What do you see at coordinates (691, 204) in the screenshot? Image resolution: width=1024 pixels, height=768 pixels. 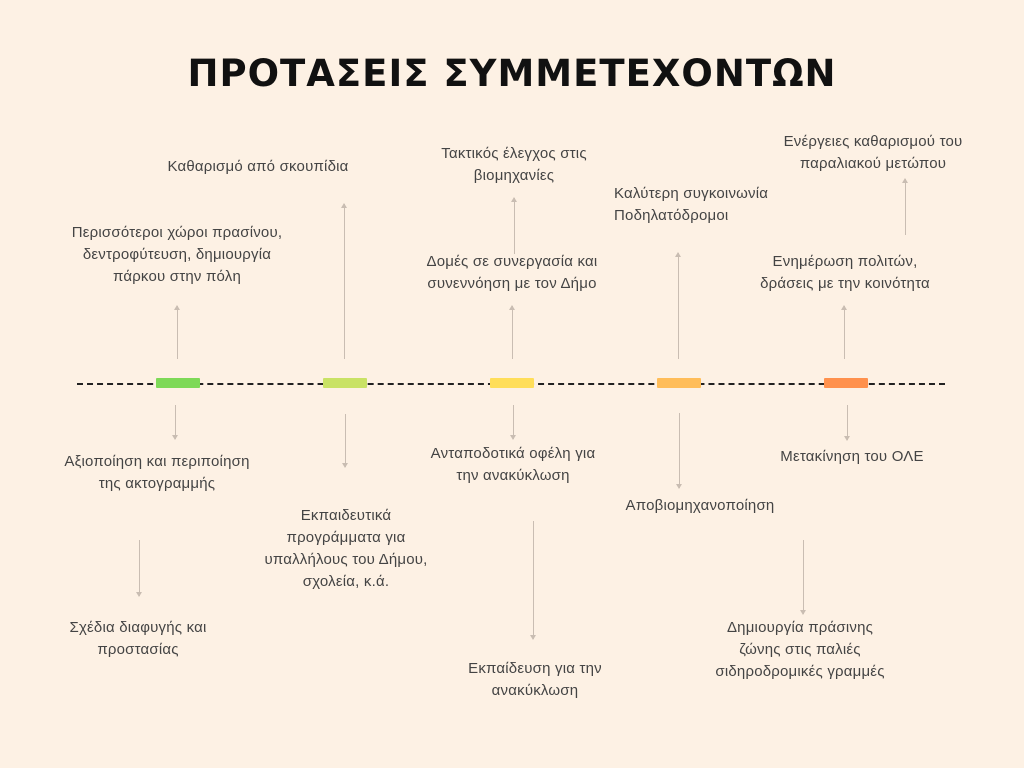 I see `label-up-4: Καλύτερη συγκοινωνία Ποδηλατόδρομοι` at bounding box center [691, 204].